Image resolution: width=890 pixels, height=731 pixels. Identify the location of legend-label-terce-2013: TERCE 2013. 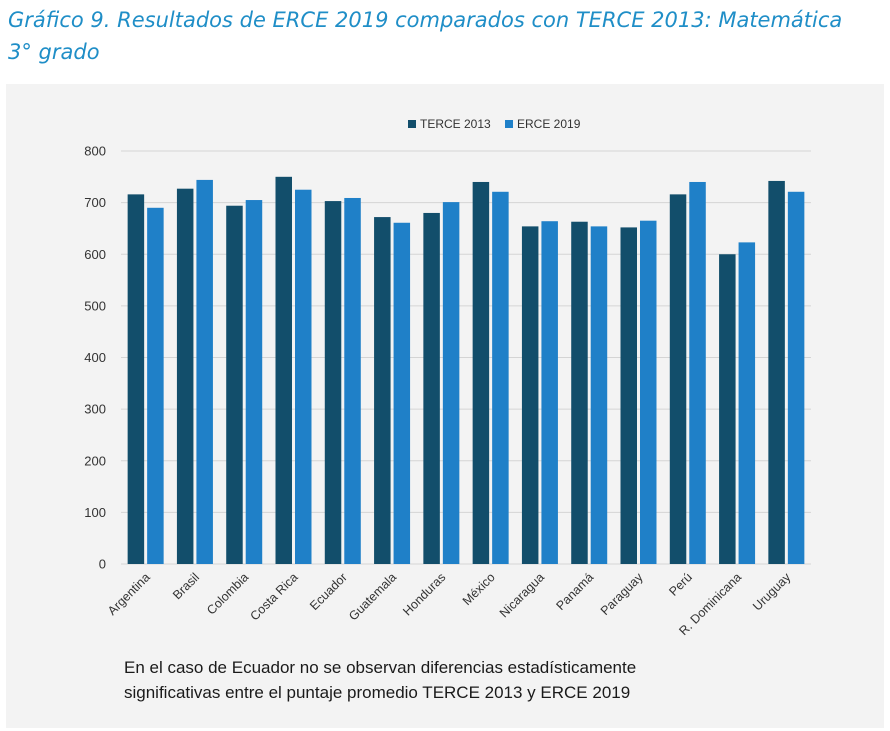
(455, 124).